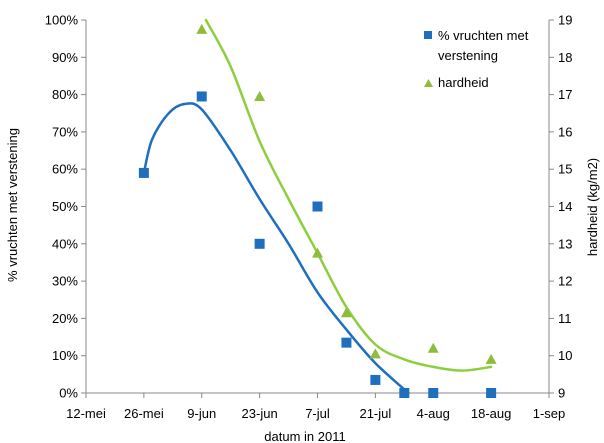 The height and width of the screenshot is (443, 604). What do you see at coordinates (86, 413) in the screenshot?
I see `x-tick-label: 12-mei` at bounding box center [86, 413].